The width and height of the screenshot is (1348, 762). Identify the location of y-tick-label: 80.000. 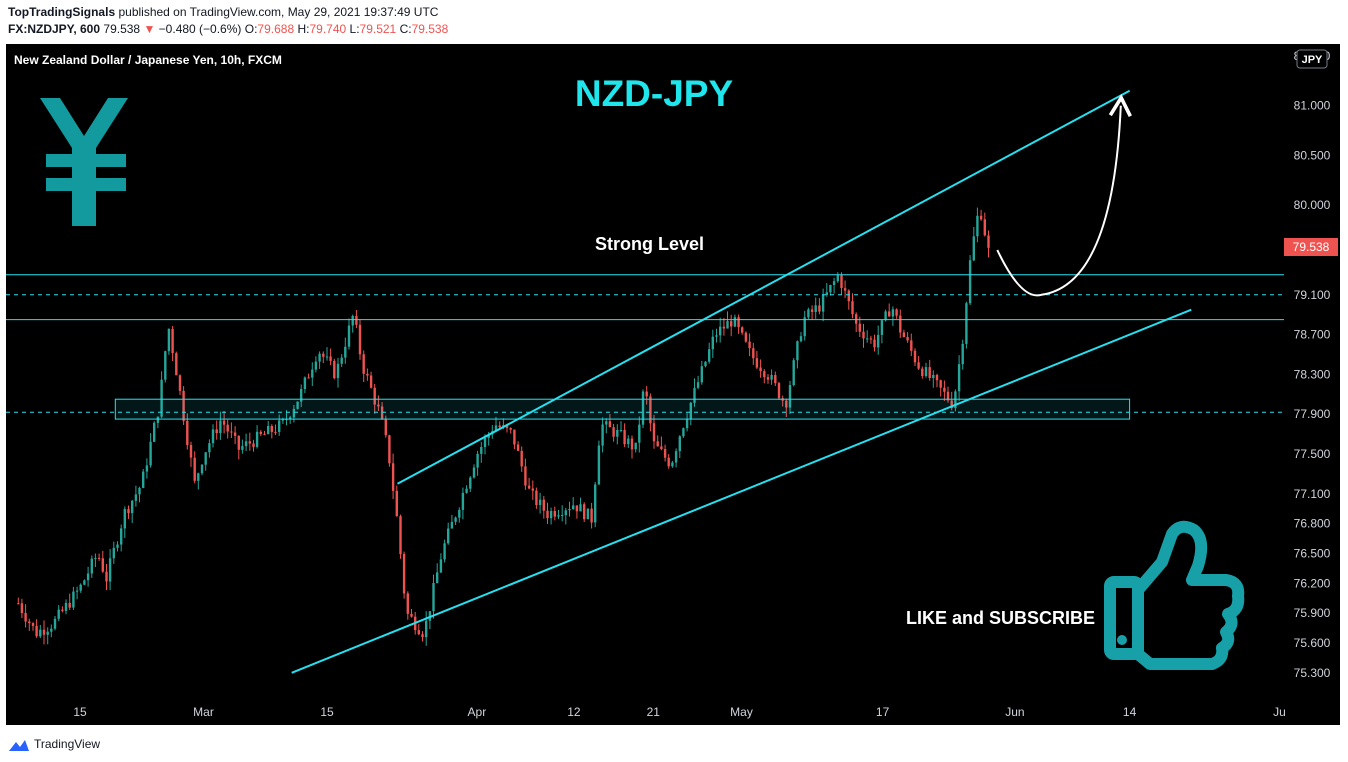
(1312, 205).